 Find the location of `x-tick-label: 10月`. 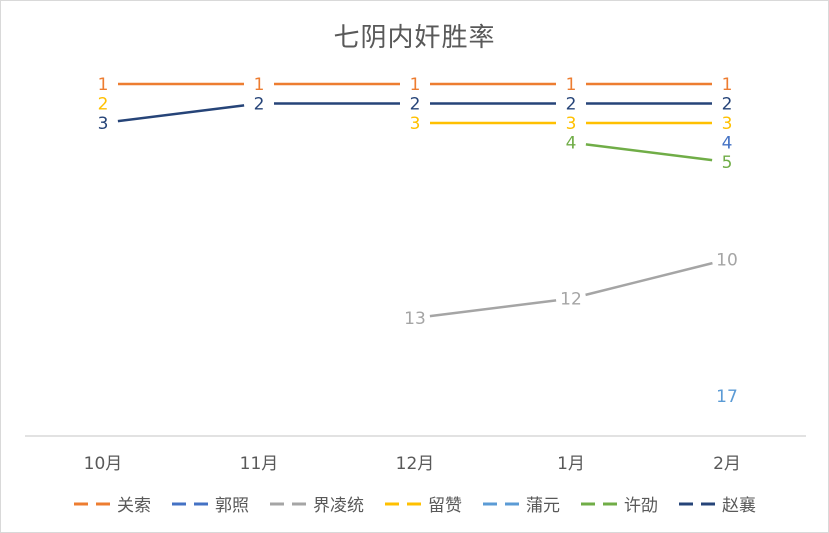

x-tick-label: 10月 is located at coordinates (103, 464).